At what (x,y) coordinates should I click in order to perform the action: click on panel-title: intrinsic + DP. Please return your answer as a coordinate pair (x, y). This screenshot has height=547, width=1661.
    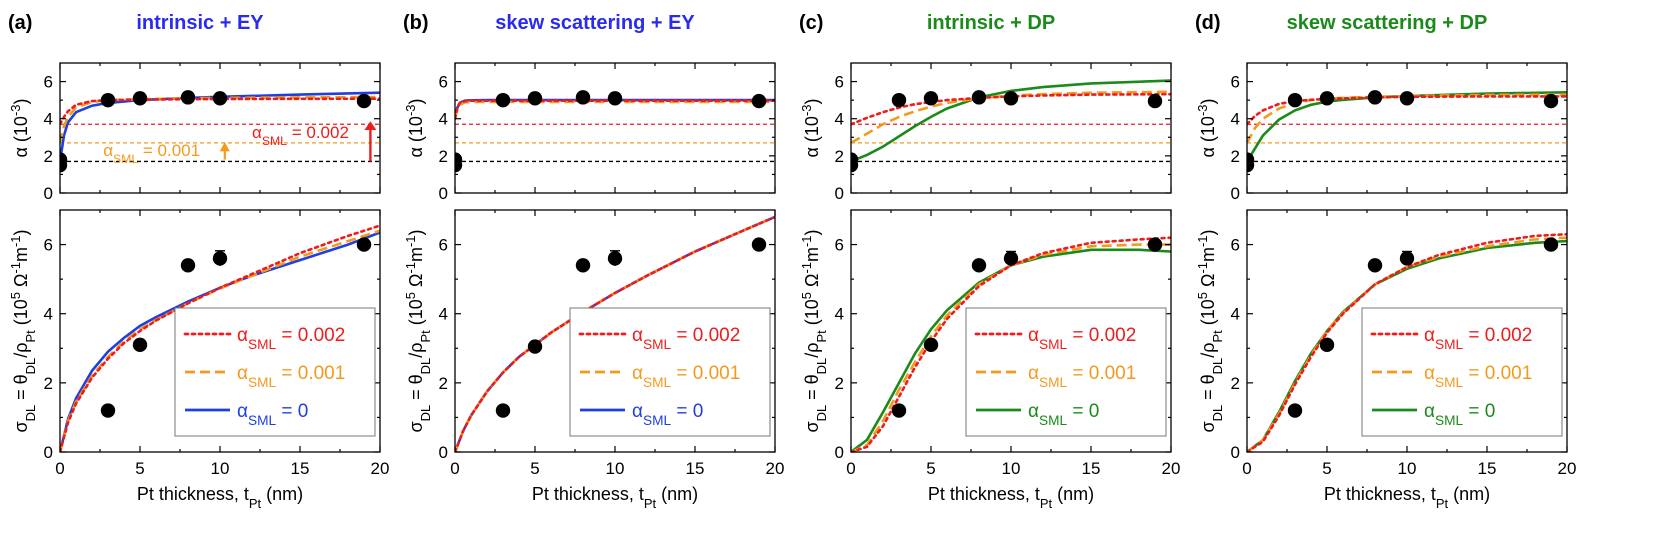
    Looking at the image, I should click on (991, 23).